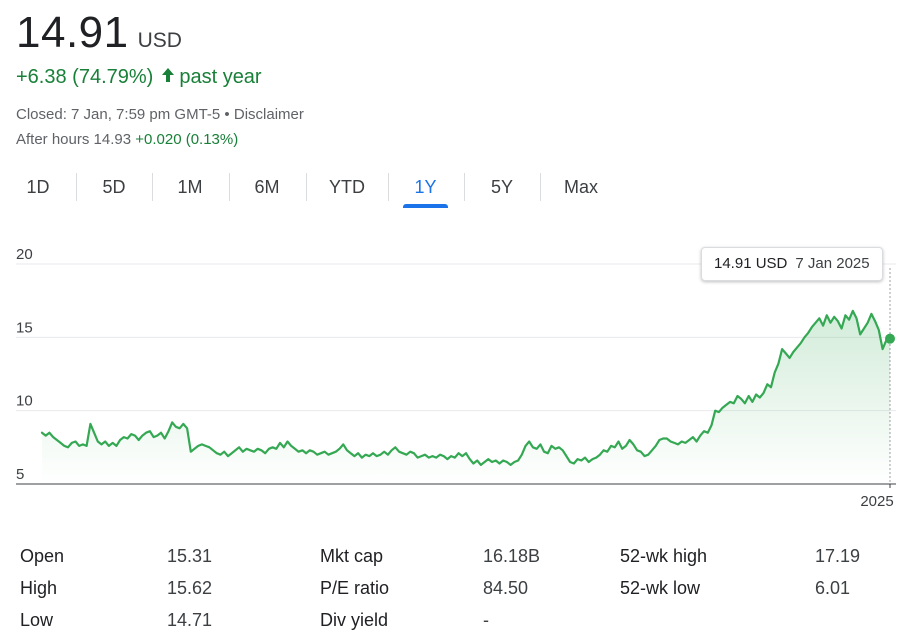 The height and width of the screenshot is (643, 910). I want to click on stat-label-low: Low, so click(37, 620).